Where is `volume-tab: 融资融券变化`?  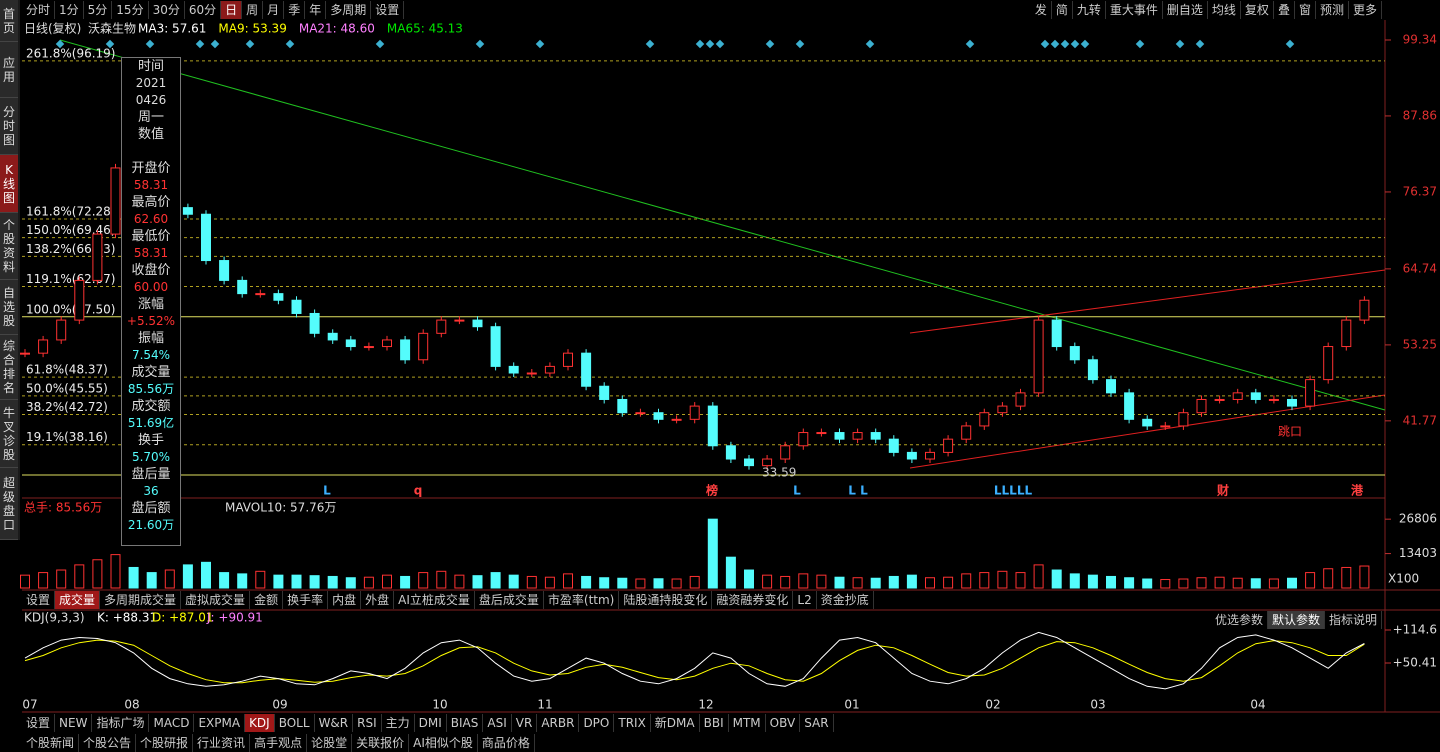 volume-tab: 融资融券变化 is located at coordinates (753, 600).